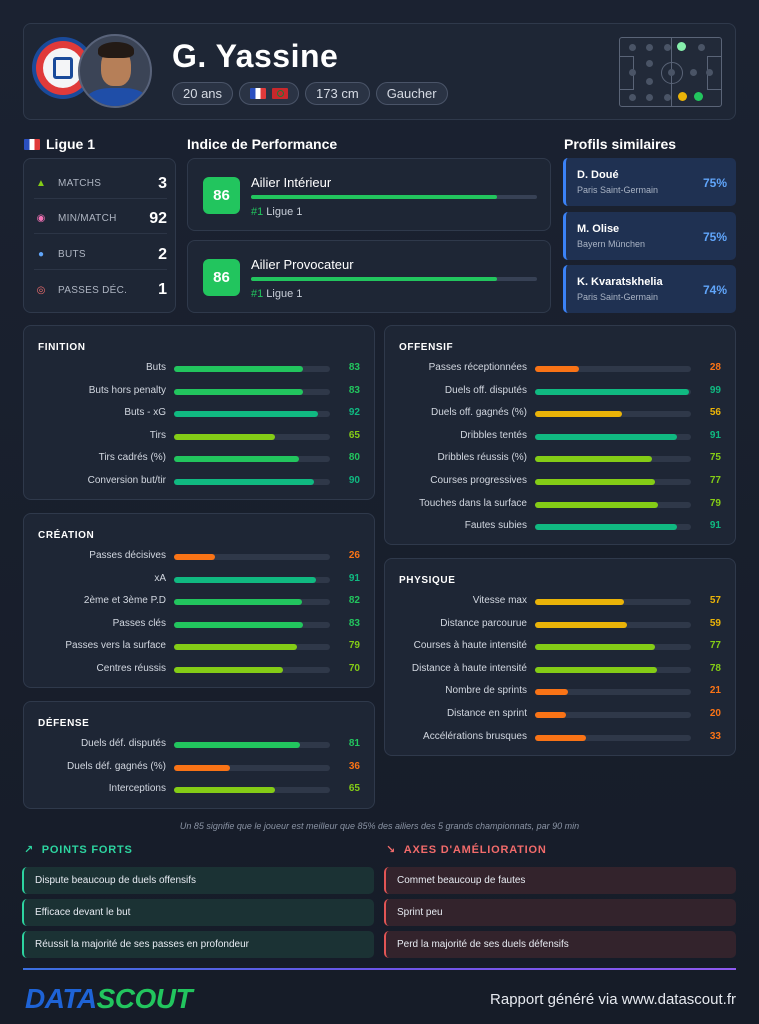 The height and width of the screenshot is (1024, 759). What do you see at coordinates (124, 601) in the screenshot?
I see `stat-bar-label: 2ème et 3ème P.D` at bounding box center [124, 601].